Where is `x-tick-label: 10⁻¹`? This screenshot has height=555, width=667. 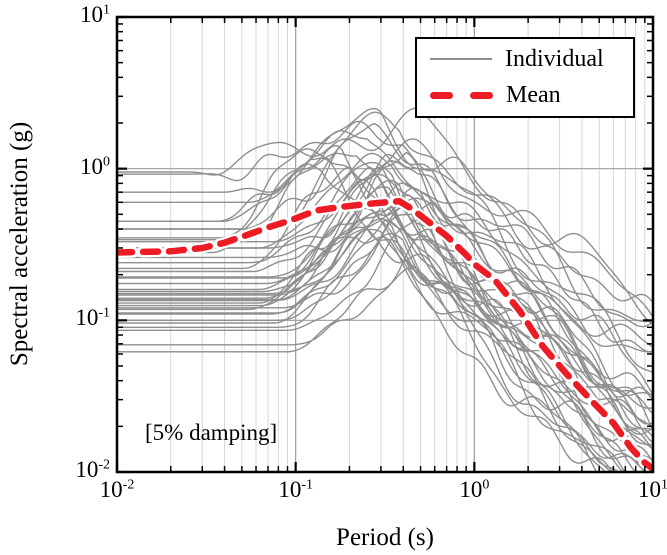
x-tick-label: 10⁻¹ is located at coordinates (295, 489).